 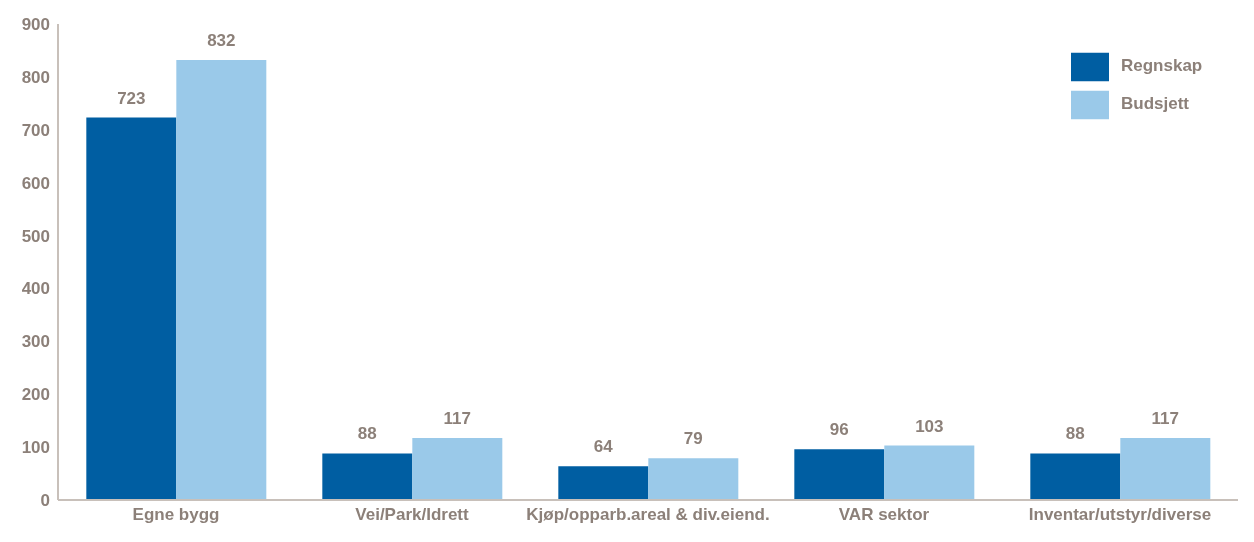 I want to click on x-tick-label: Egne bygg, so click(x=176, y=515).